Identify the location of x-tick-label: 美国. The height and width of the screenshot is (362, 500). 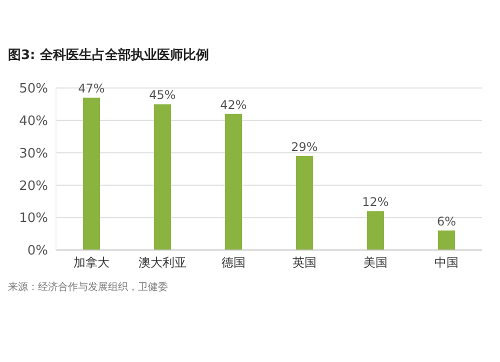
(376, 263).